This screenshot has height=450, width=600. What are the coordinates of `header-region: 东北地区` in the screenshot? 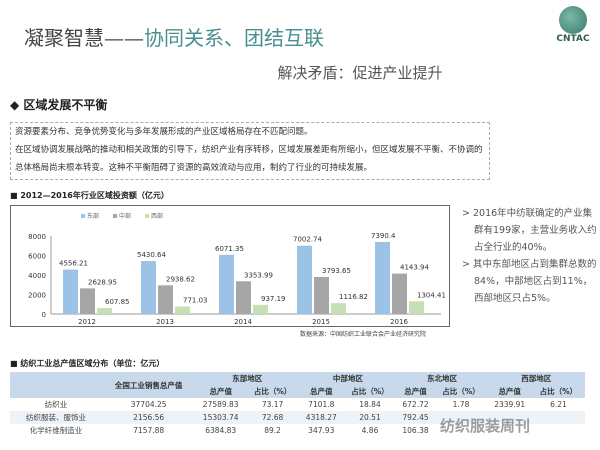 It's located at (442, 378).